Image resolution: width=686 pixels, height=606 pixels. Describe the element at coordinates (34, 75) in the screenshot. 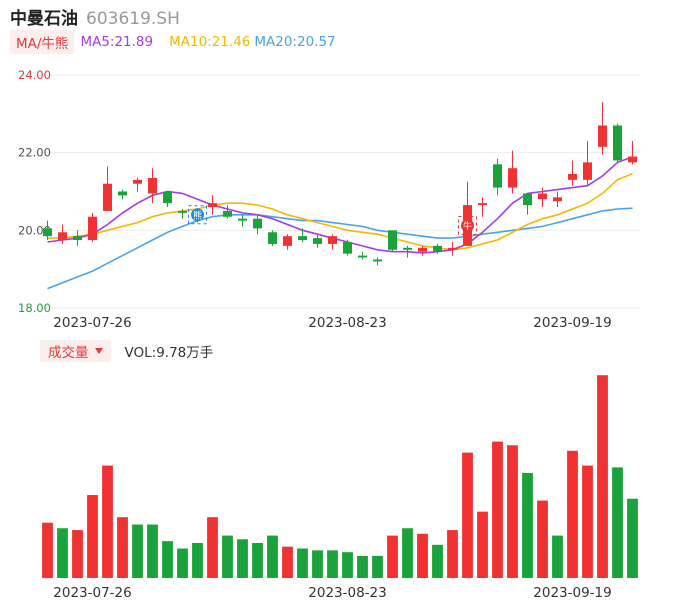

I see `price-axis-label: 24.00` at that location.